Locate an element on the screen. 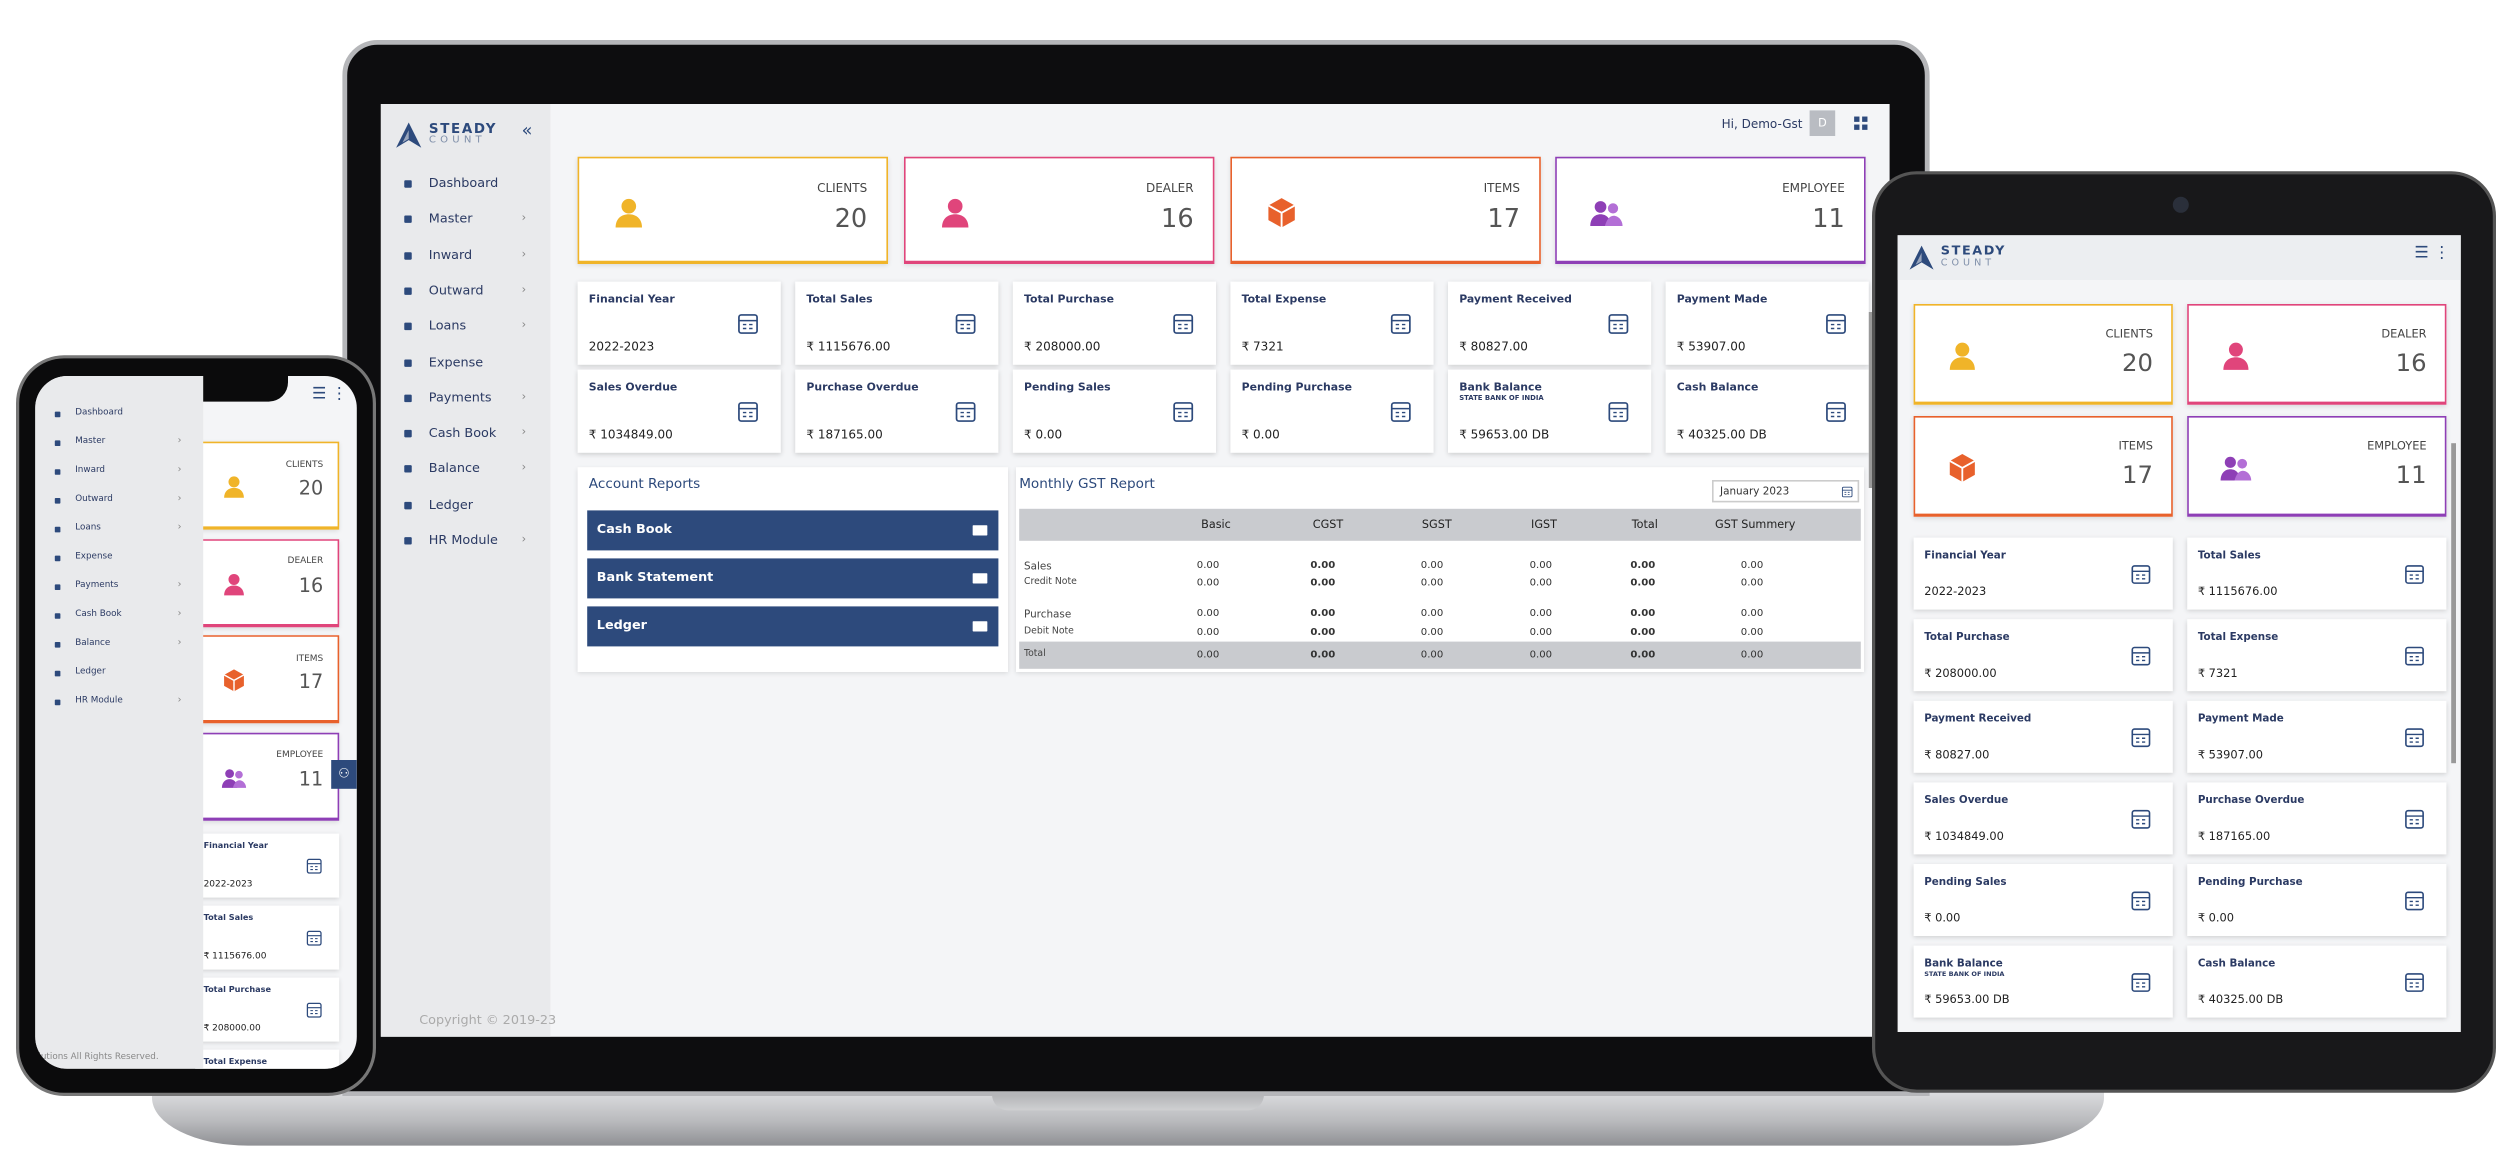  report-button: Bank Statement is located at coordinates (793, 578).